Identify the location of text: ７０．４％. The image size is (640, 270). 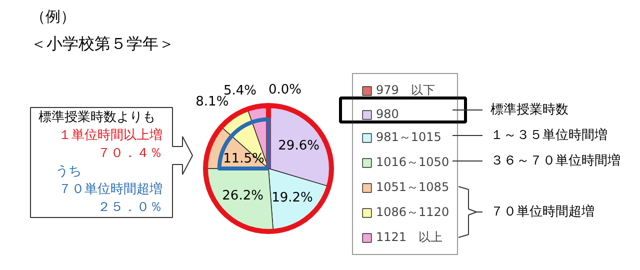
(130, 153).